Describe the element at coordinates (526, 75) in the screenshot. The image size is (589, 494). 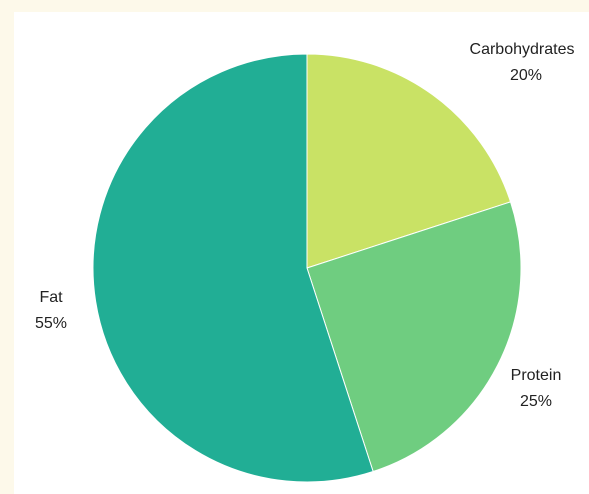
I see `slice-value-carbohydrates: 20%` at that location.